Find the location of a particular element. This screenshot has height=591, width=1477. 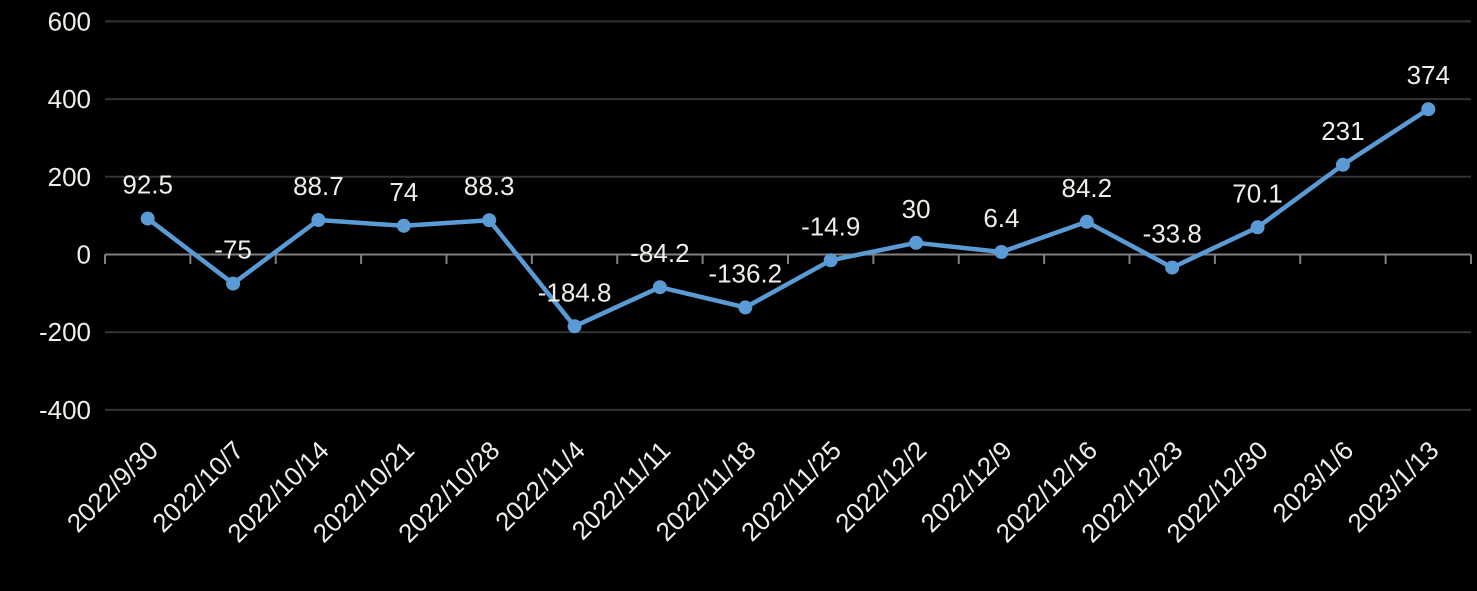

data-label: 231 is located at coordinates (1342, 131).